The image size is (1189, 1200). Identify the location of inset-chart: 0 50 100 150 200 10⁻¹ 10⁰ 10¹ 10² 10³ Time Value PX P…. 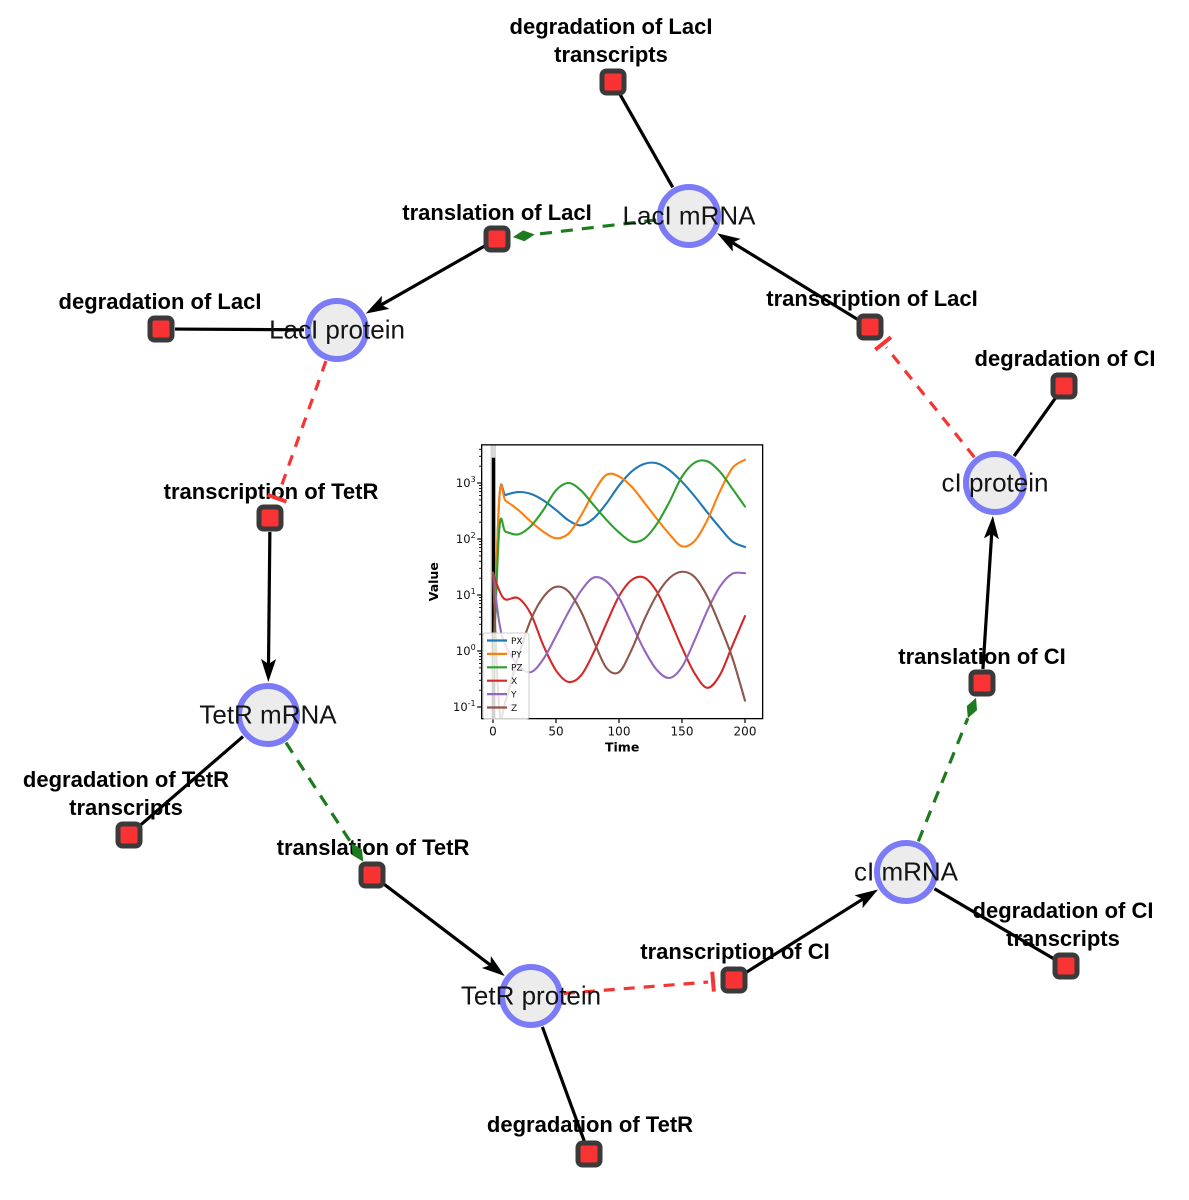
(597, 599).